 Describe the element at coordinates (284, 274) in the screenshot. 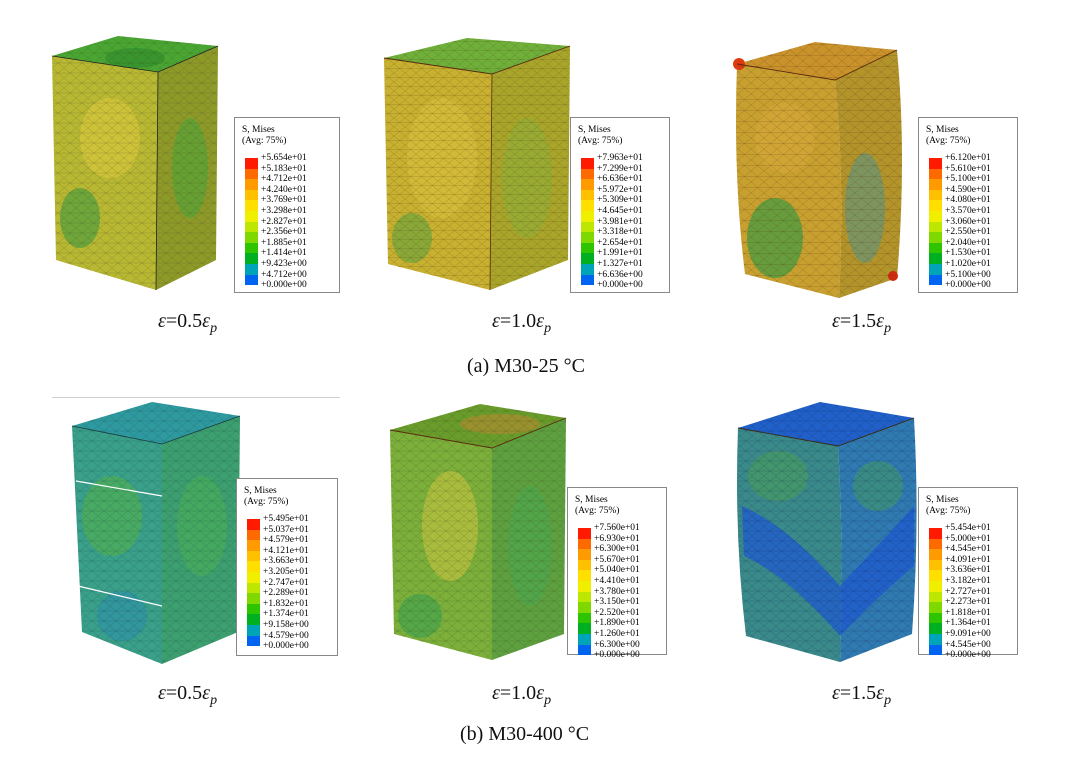

I see `legend-value: +4.712e+00` at that location.